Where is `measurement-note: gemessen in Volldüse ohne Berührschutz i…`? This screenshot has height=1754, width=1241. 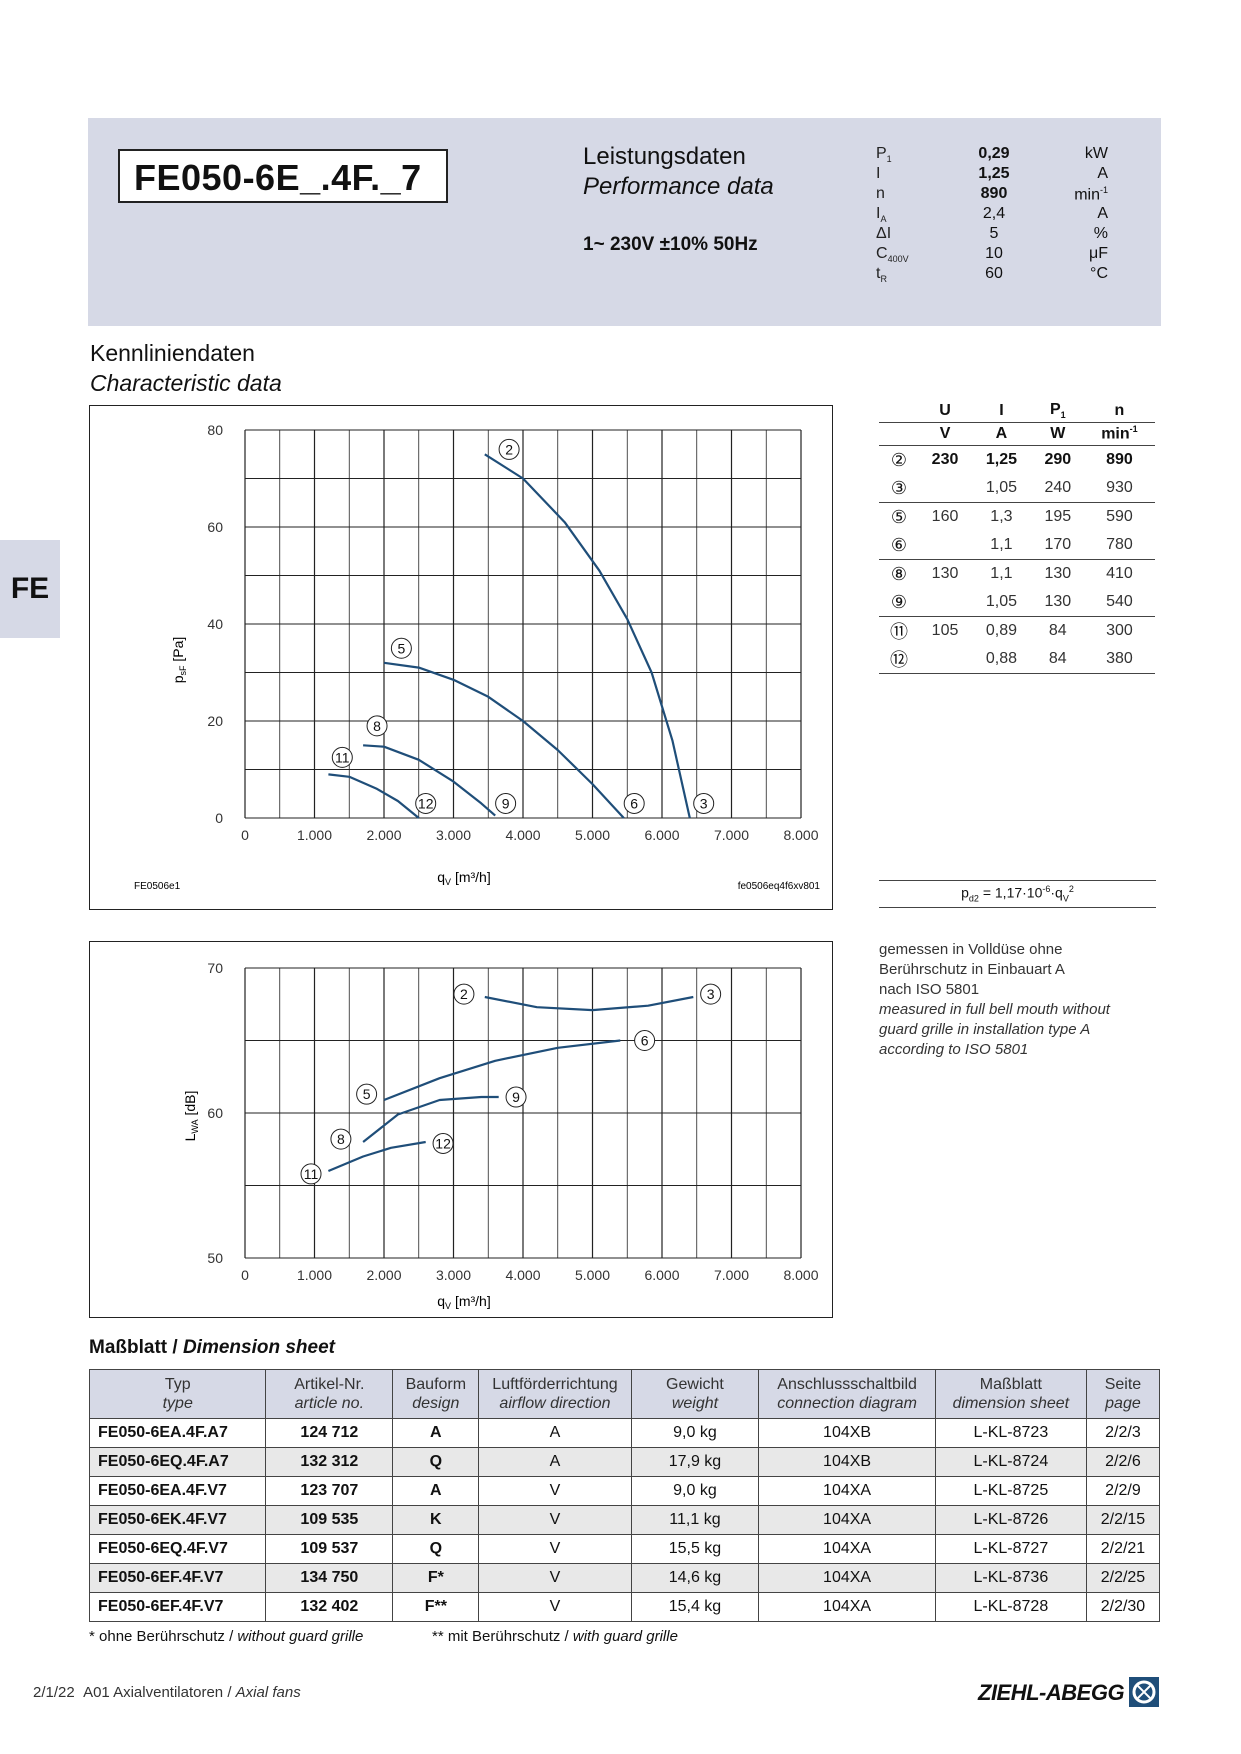
measurement-note: gemessen in Volldüse ohne Berührschutz i… is located at coordinates (994, 1000).